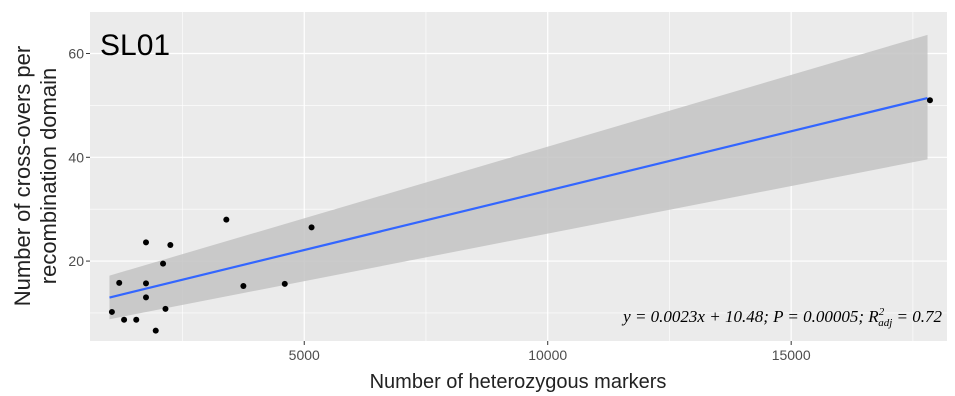 This screenshot has width=955, height=396. What do you see at coordinates (76, 157) in the screenshot?
I see `y-tick-label: 40` at bounding box center [76, 157].